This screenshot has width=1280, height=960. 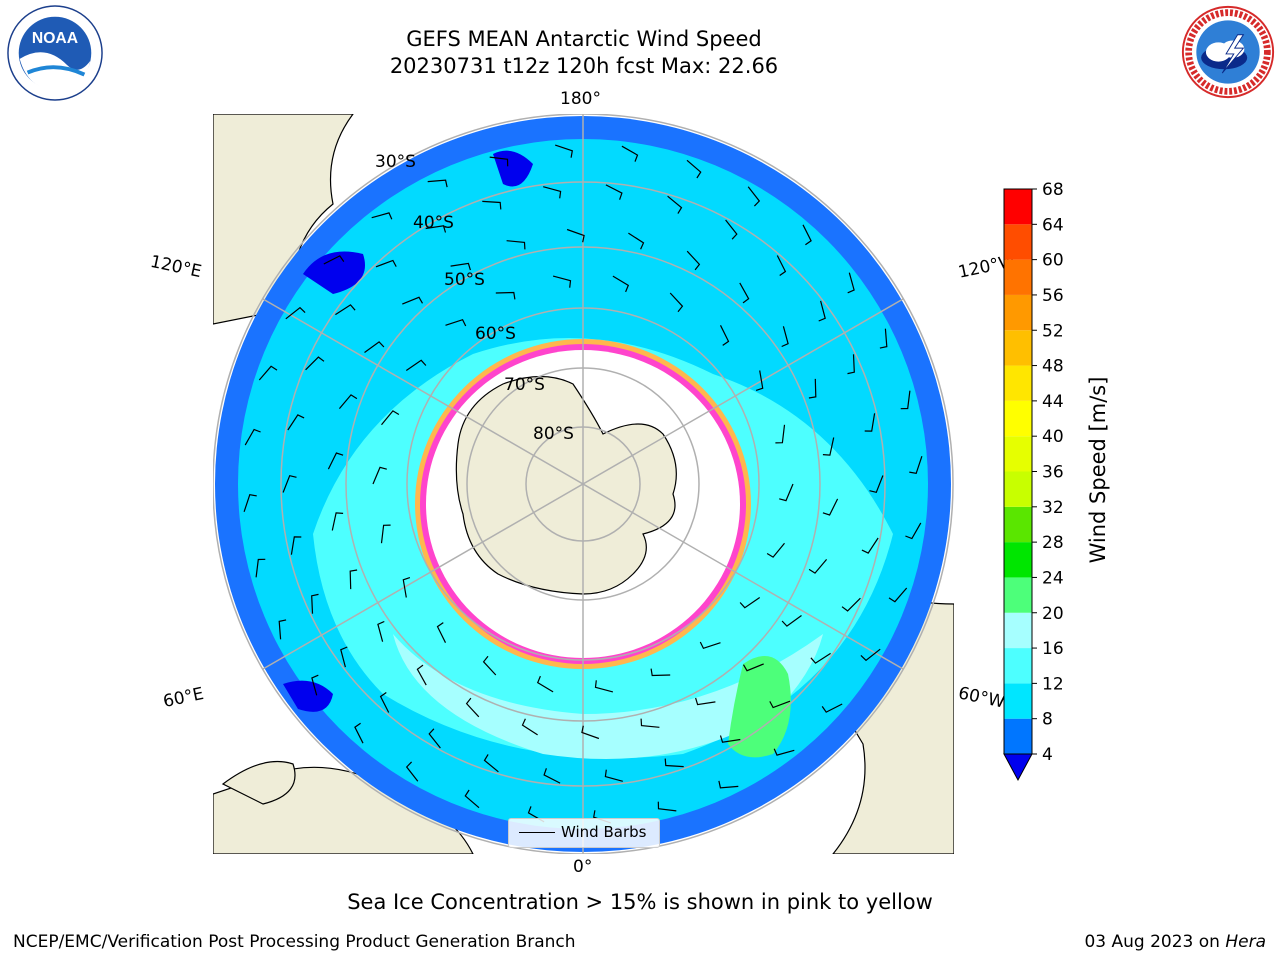 What do you see at coordinates (1245, 942) in the screenshot?
I see `footer-host: Hera` at bounding box center [1245, 942].